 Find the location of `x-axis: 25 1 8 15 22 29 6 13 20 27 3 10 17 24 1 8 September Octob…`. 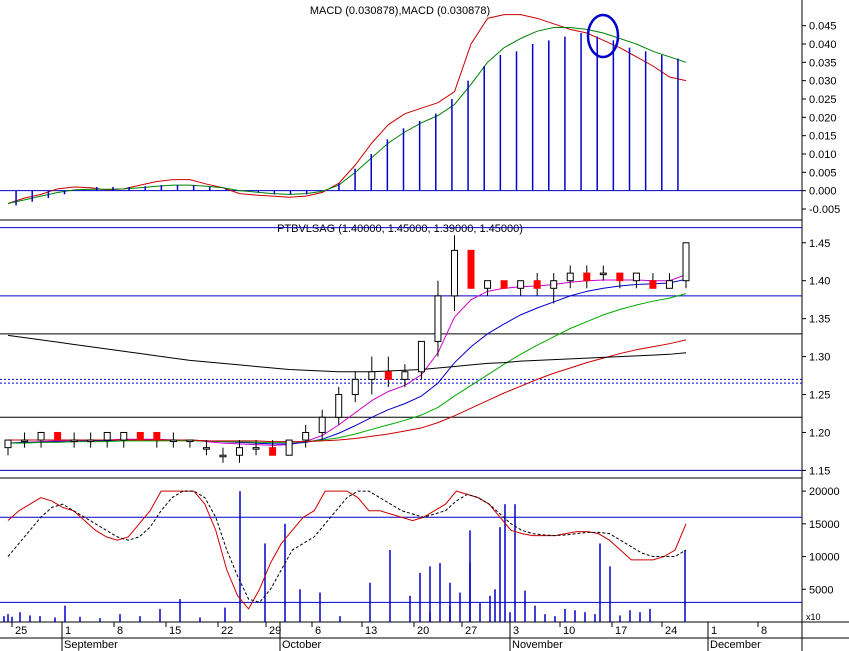

x-axis: 25 1 8 15 22 29 6 13 20 27 3 10 17 24 1 8 September Octob… is located at coordinates (389, 636).